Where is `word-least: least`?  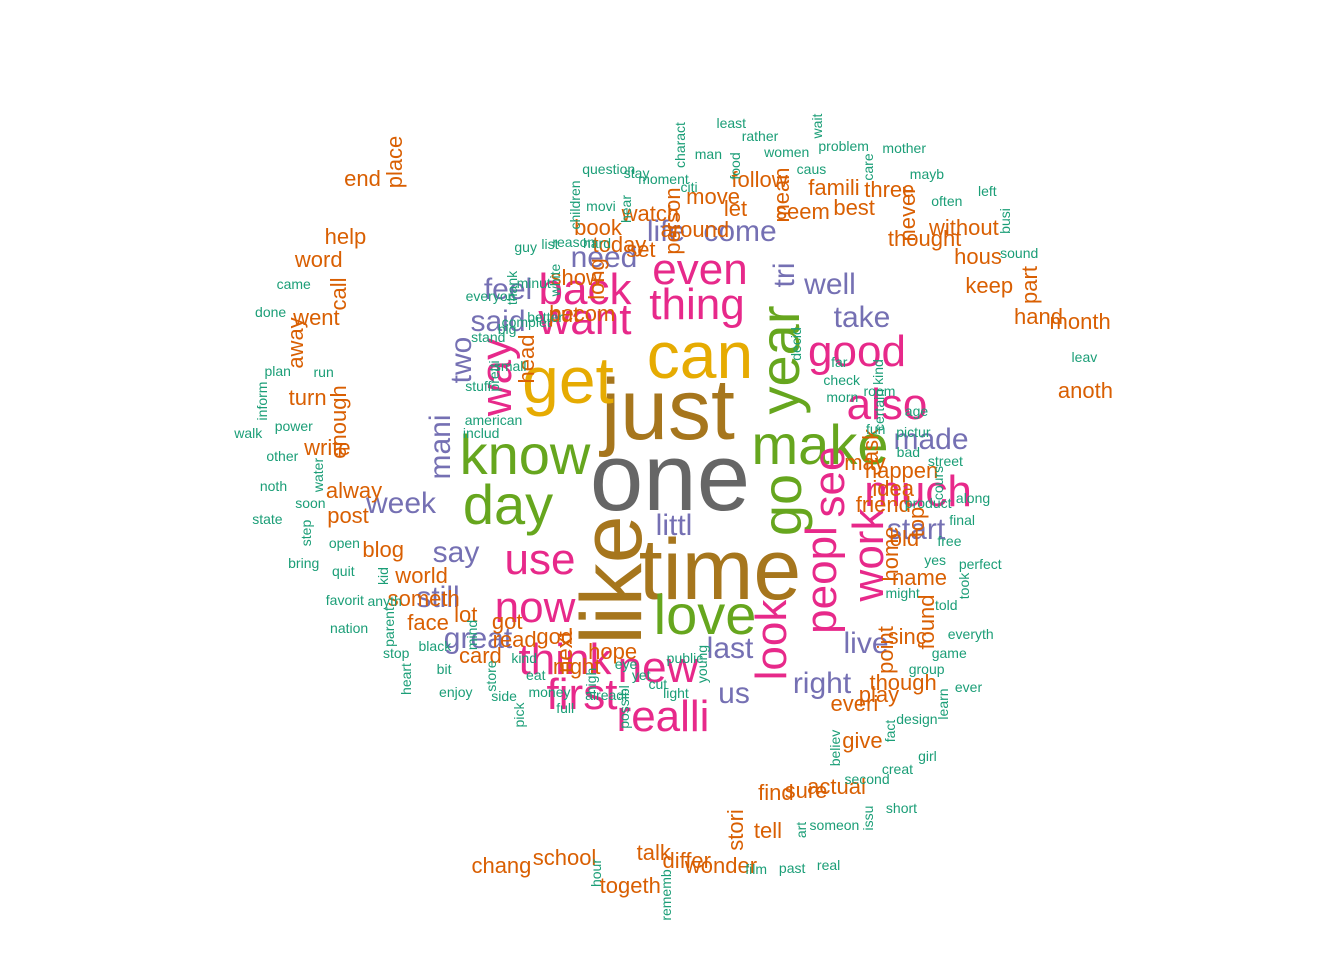 word-least: least is located at coordinates (731, 122).